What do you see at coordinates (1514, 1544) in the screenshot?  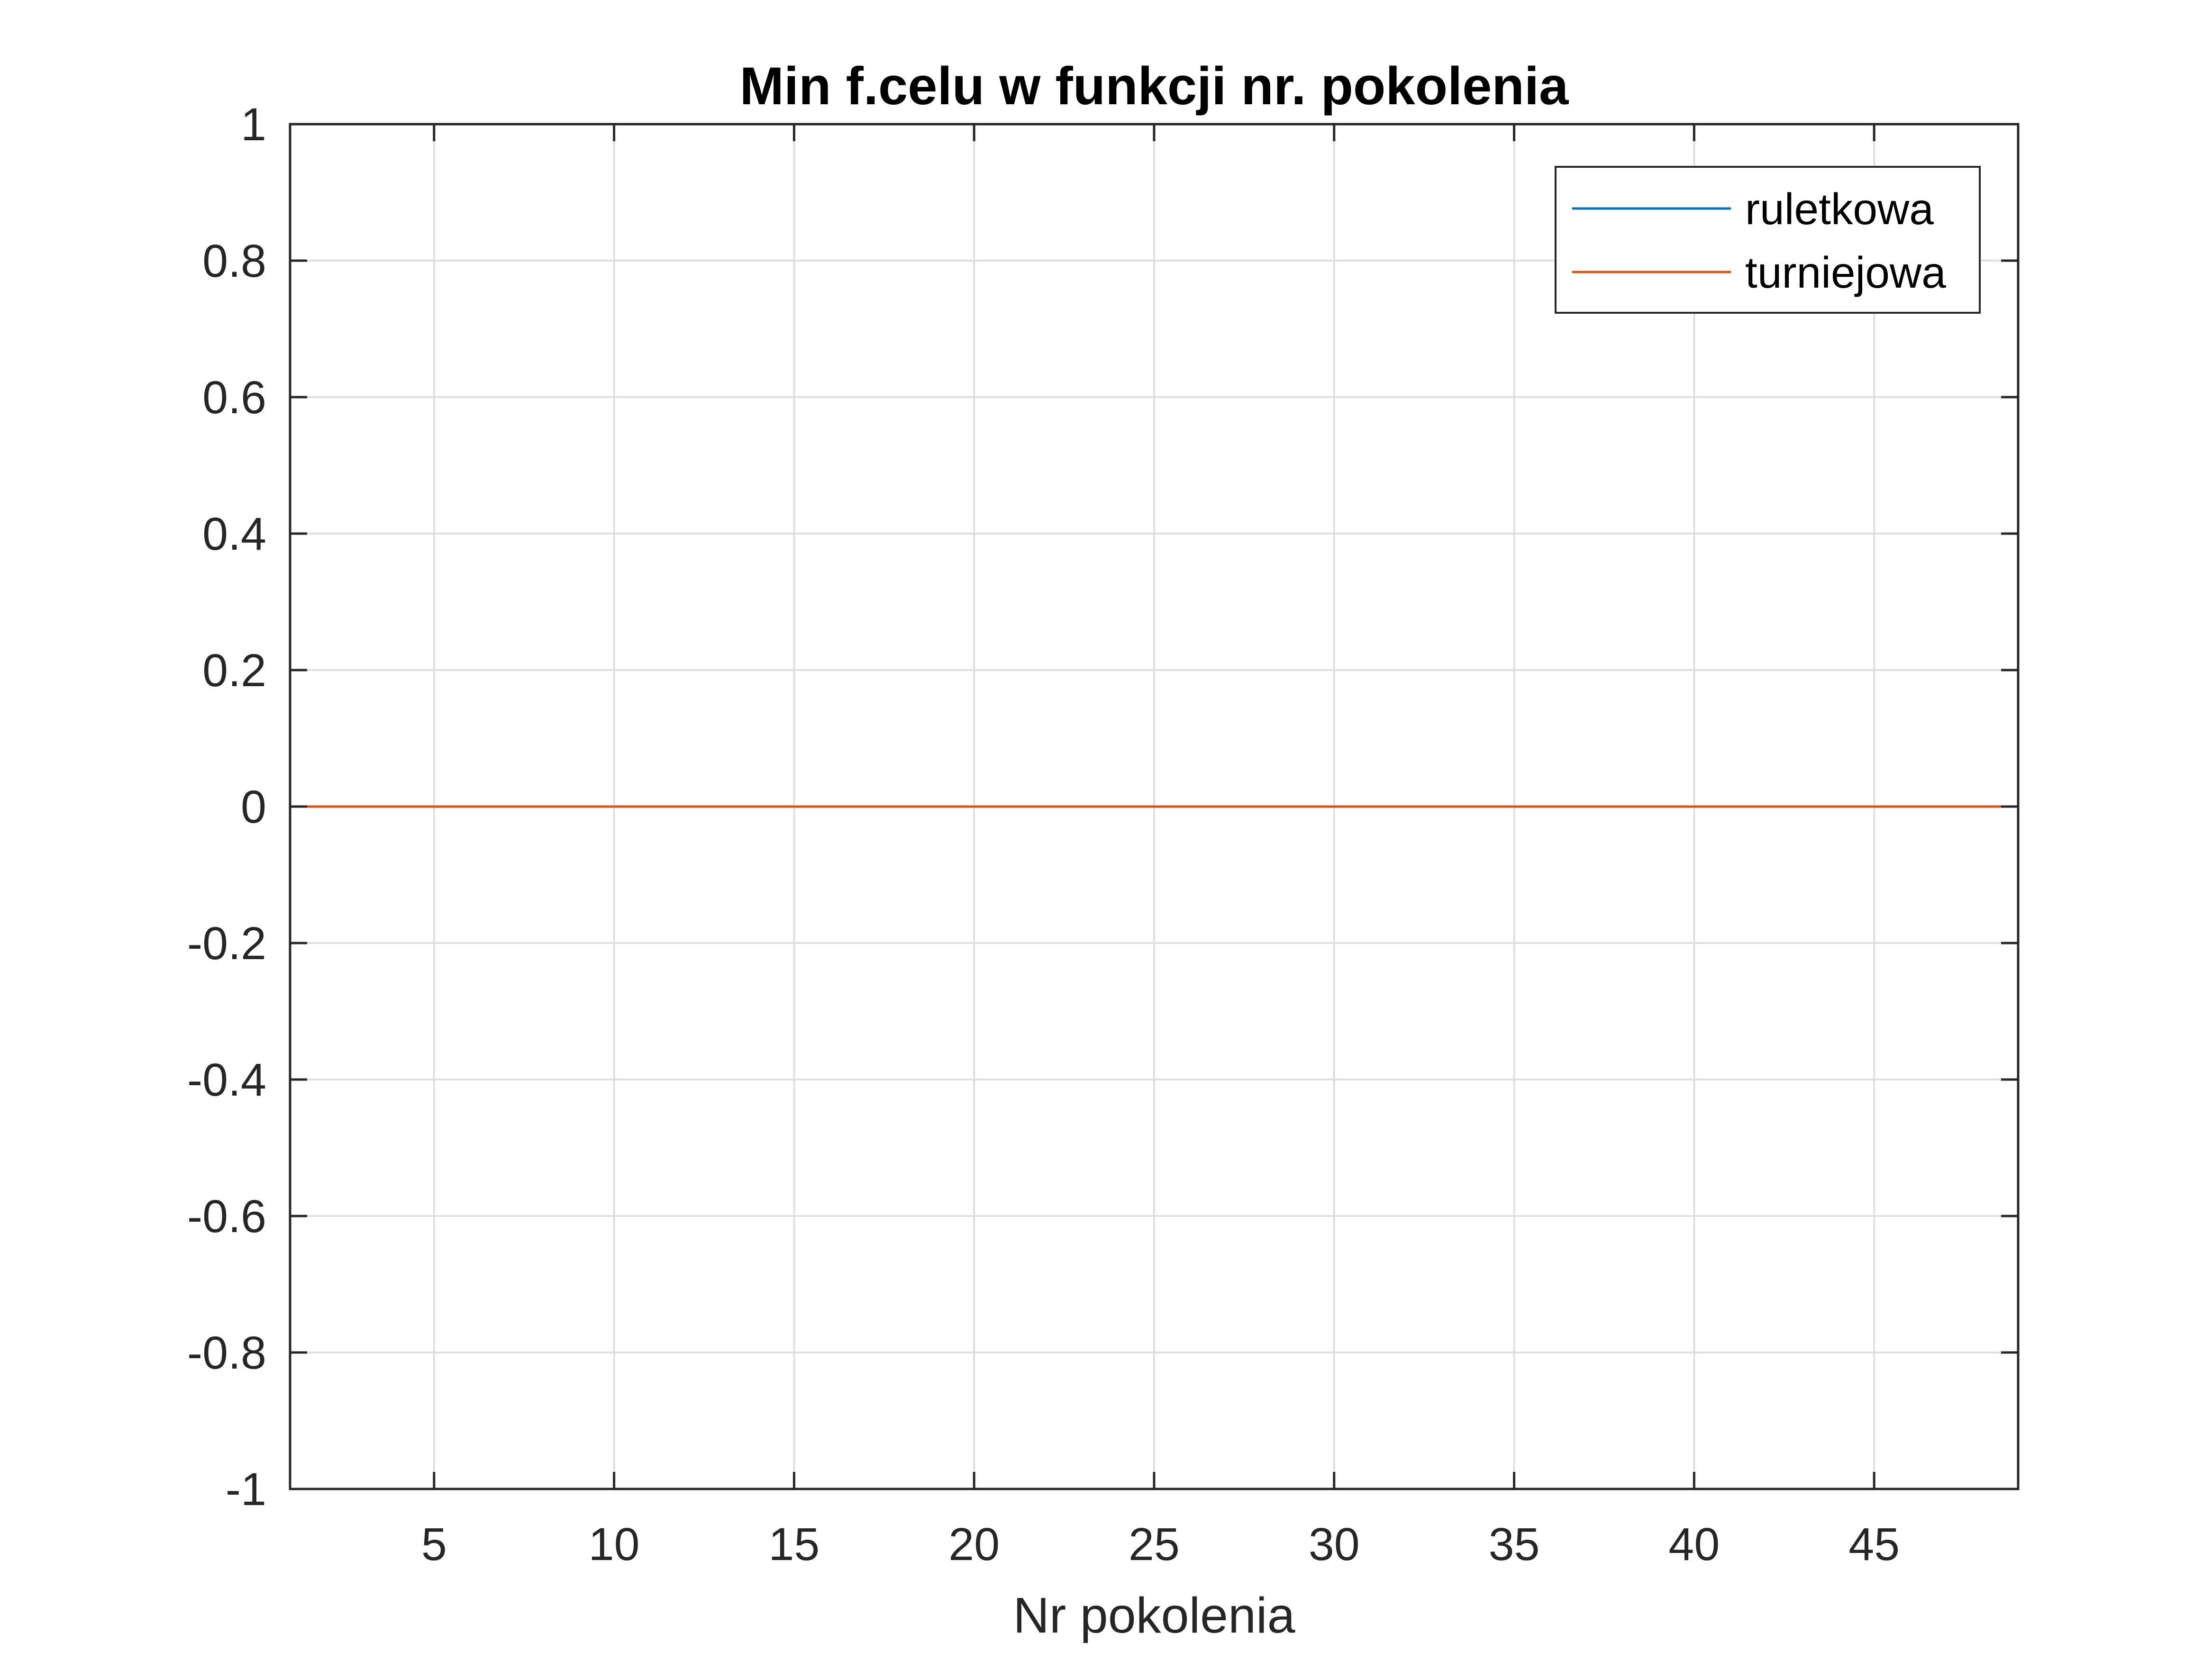 I see `x-tick-label: 35` at bounding box center [1514, 1544].